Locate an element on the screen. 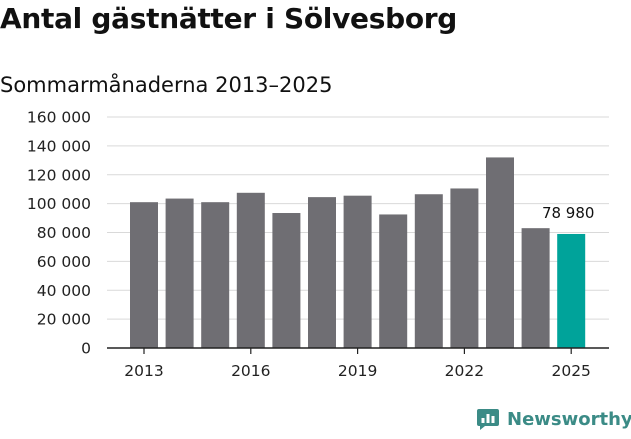  y-tick-label: 40 000 is located at coordinates (64, 291).